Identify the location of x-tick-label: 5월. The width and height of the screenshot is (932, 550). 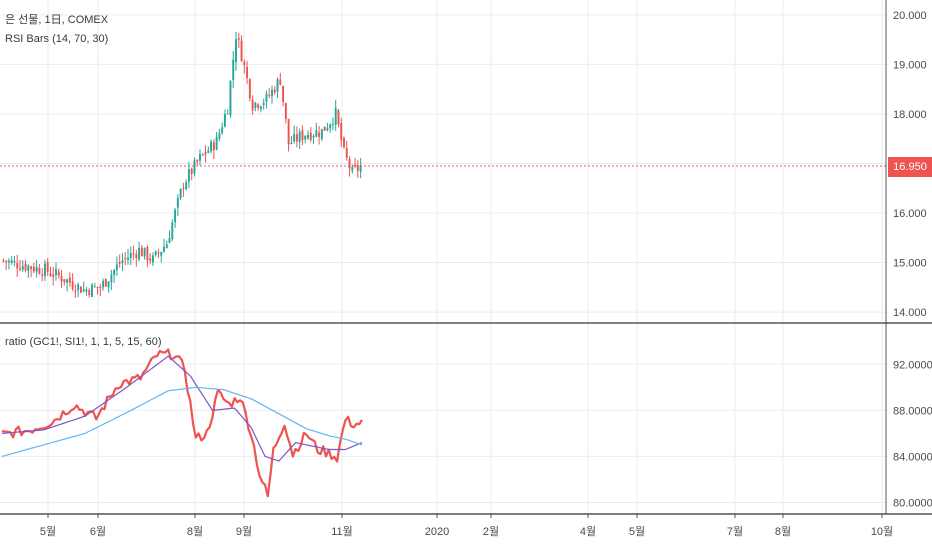
(637, 531).